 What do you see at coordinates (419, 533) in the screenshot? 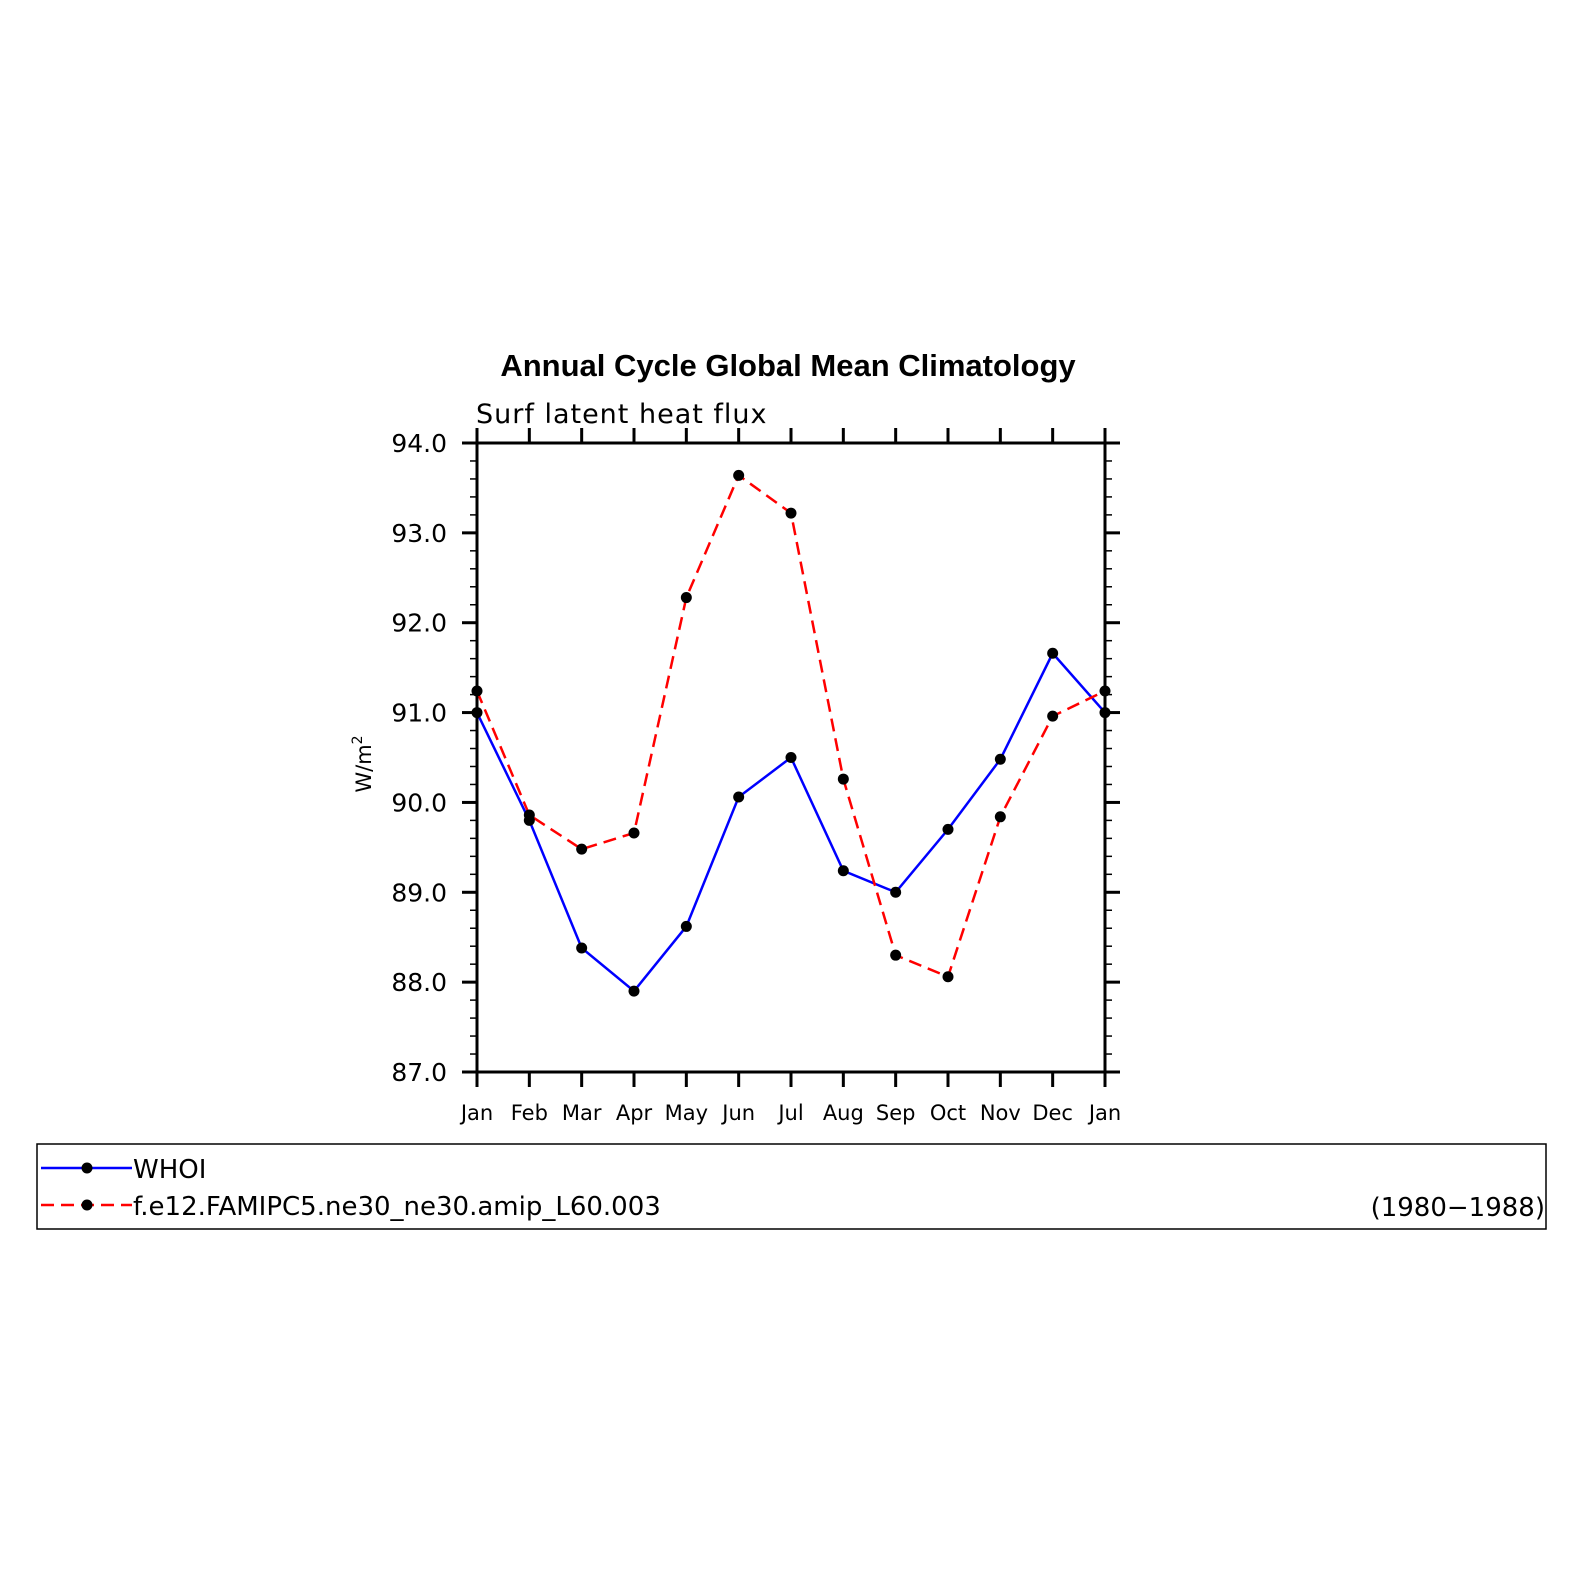
I see `y-tick-label: 93.0` at bounding box center [419, 533].